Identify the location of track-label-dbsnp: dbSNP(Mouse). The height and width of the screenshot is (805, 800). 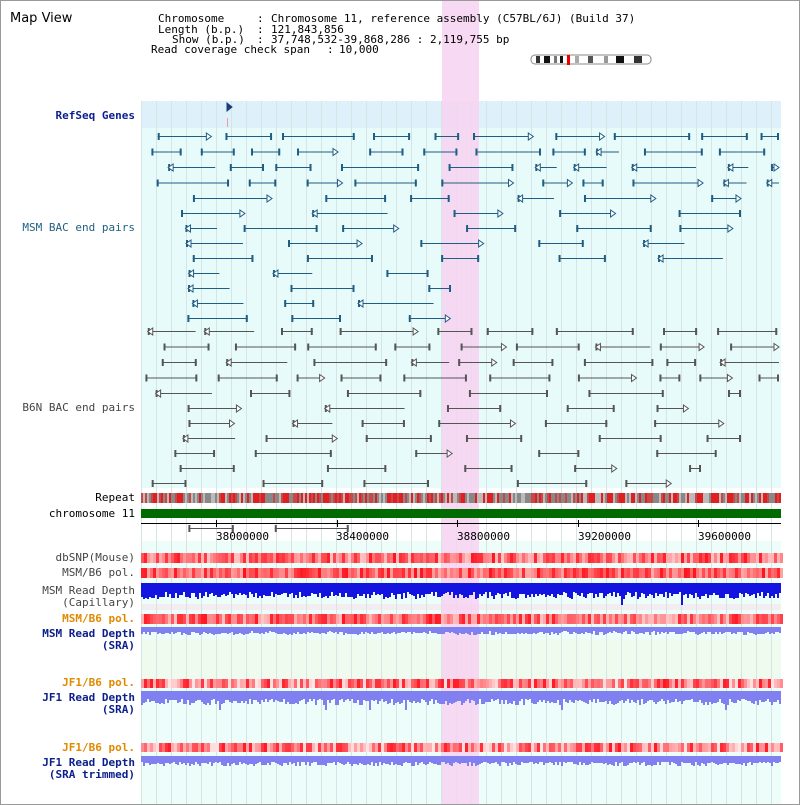
(95, 557).